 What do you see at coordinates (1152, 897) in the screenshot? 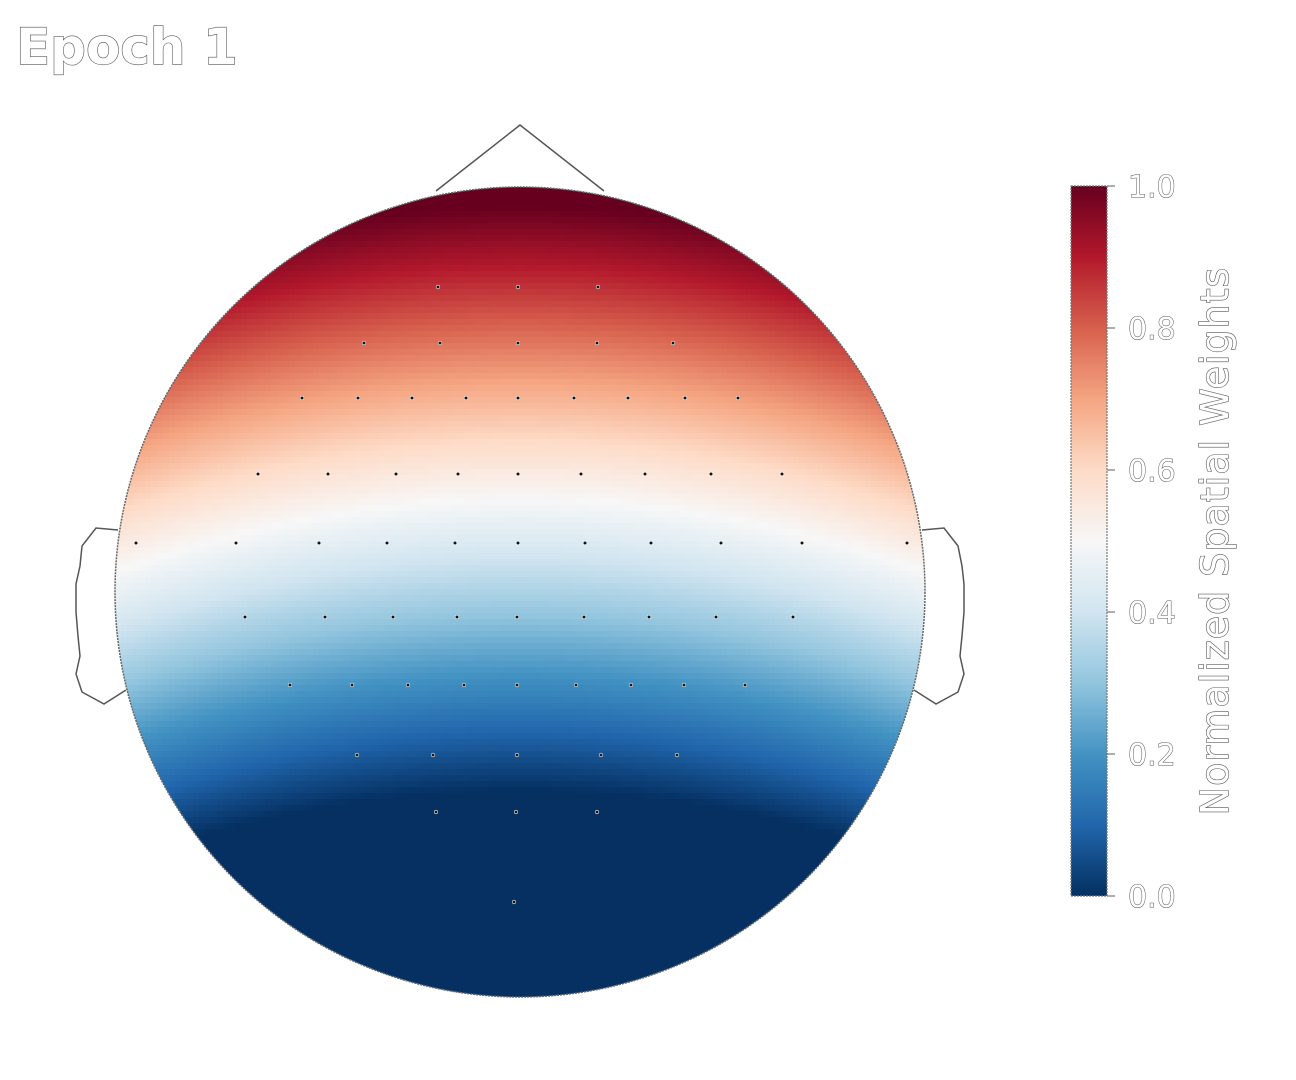
I see `colorbar-tick-label-0: 0.0` at bounding box center [1152, 897].